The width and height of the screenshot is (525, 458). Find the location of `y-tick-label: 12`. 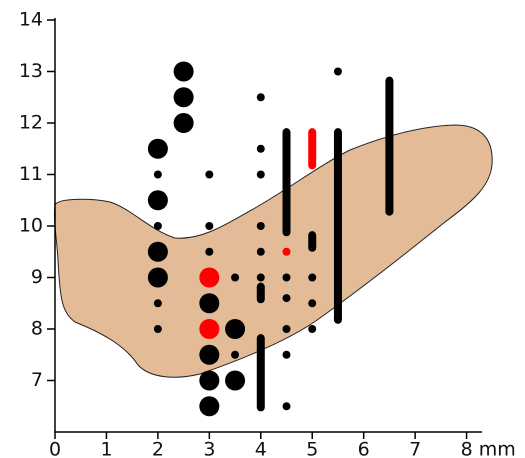

y-tick-label: 12 is located at coordinates (31, 123).